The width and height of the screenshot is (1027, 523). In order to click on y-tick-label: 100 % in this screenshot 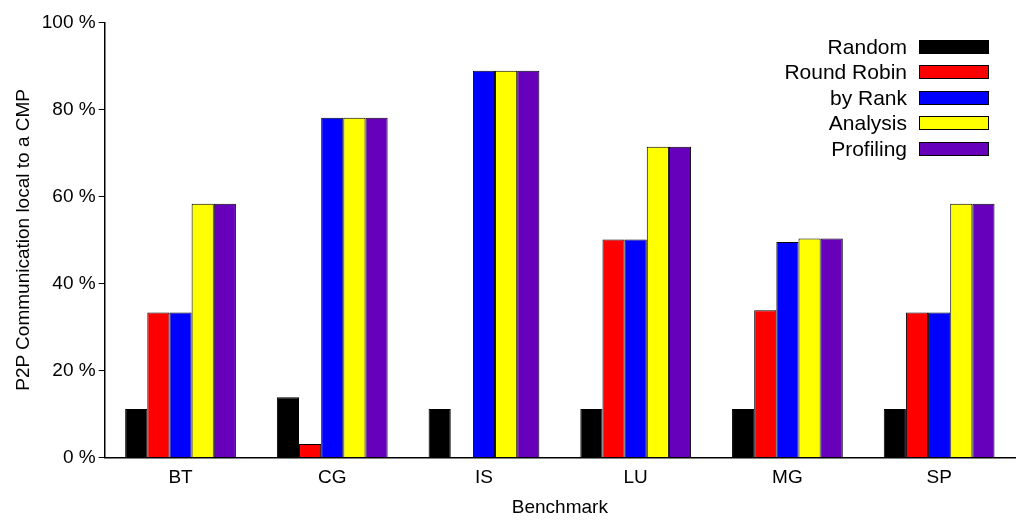, I will do `click(68, 21)`.